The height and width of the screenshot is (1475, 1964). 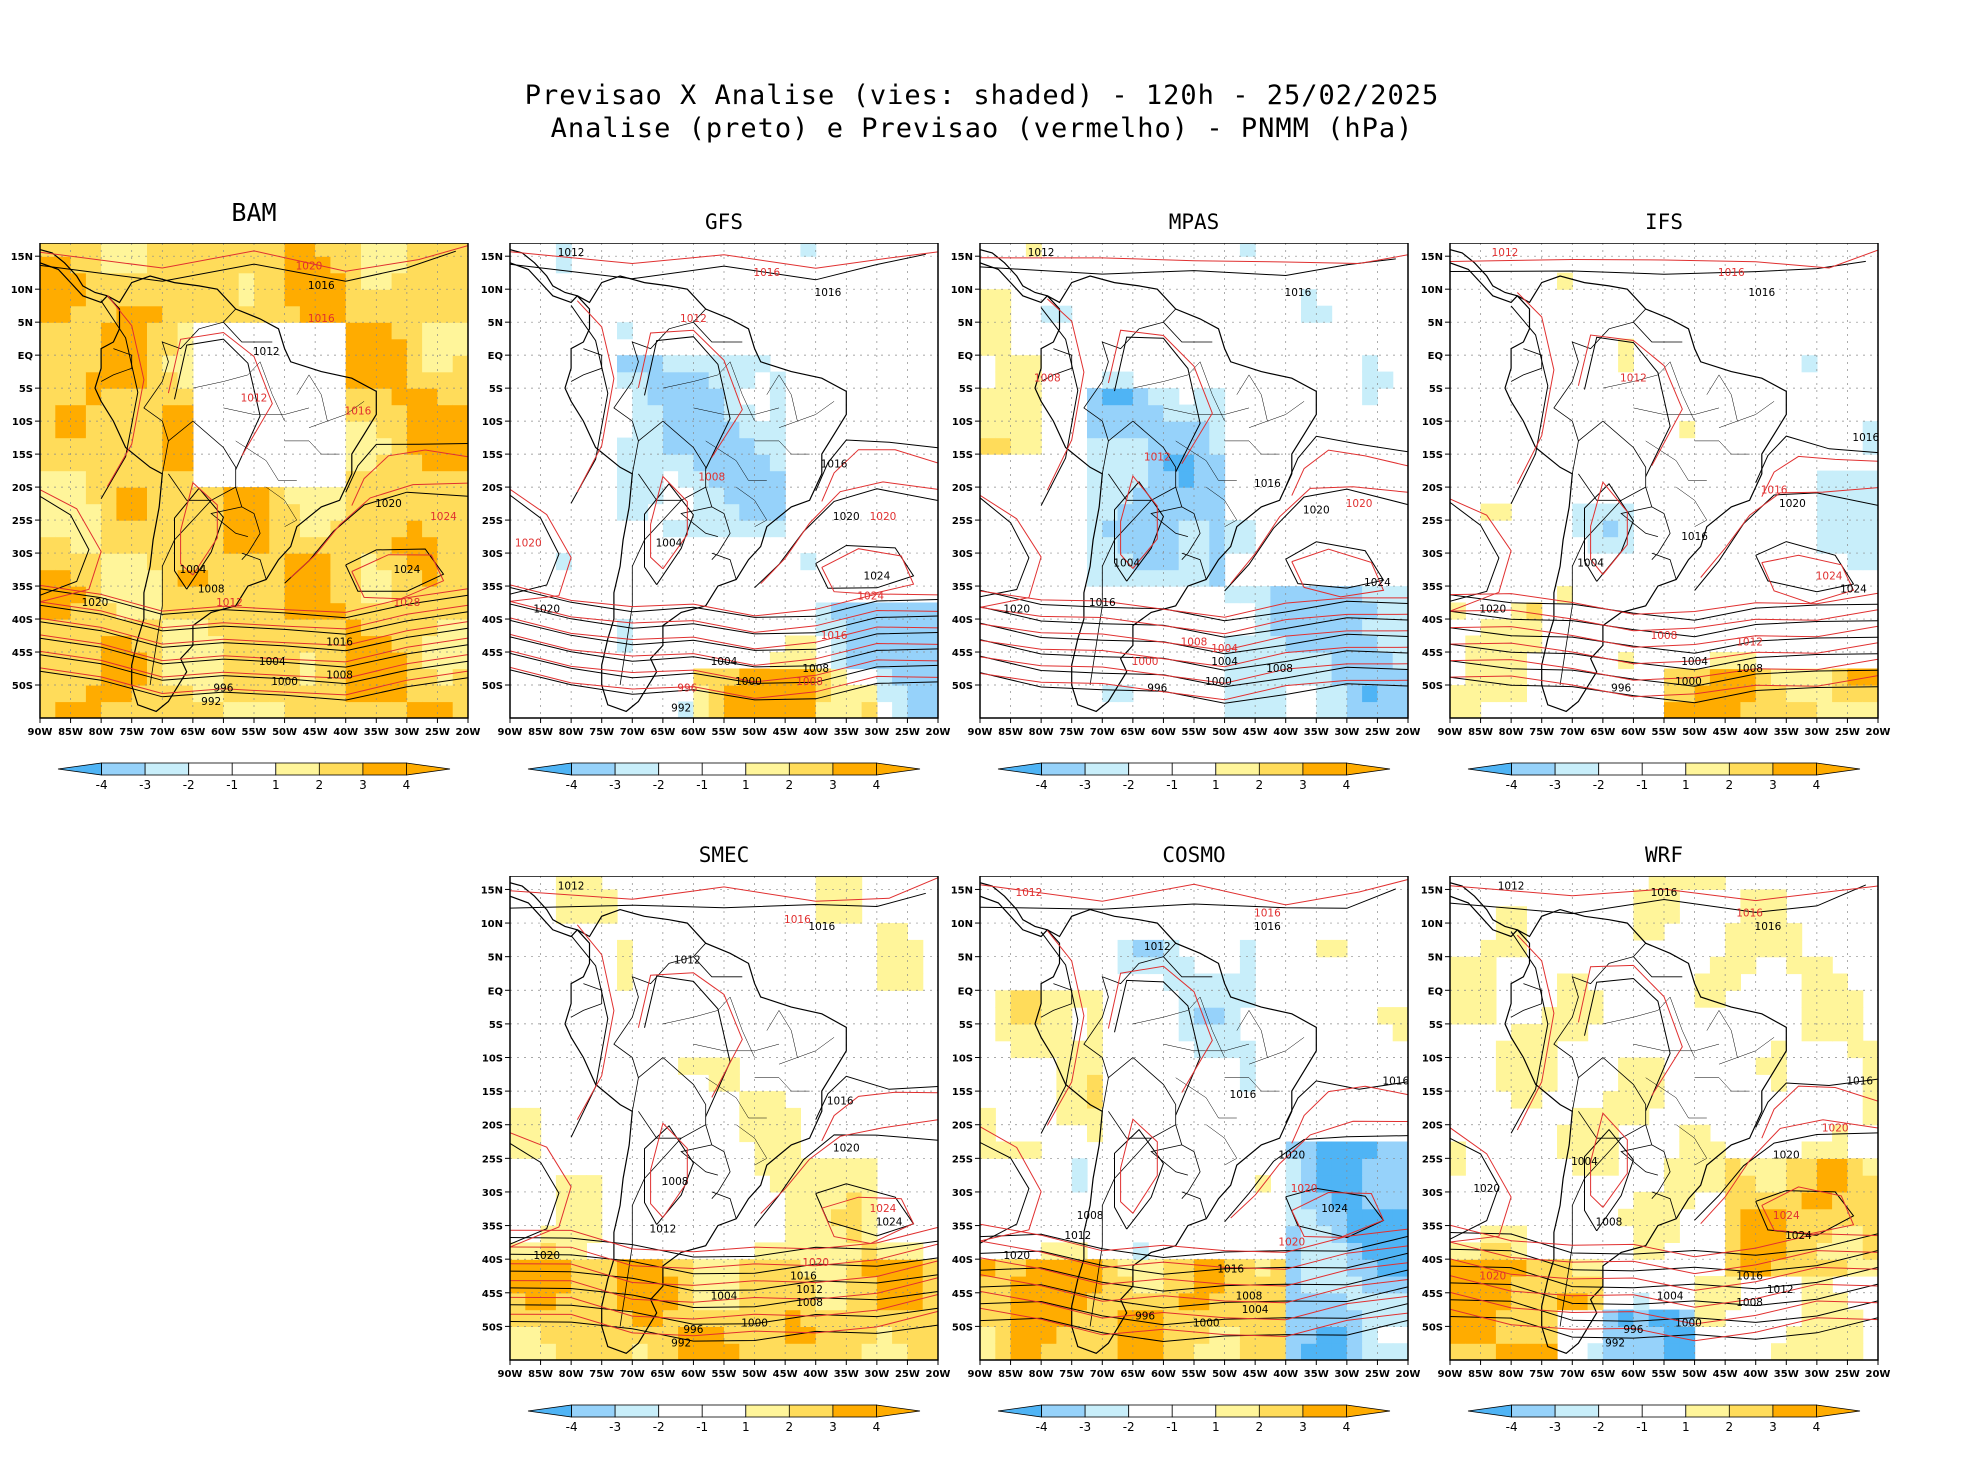 What do you see at coordinates (718, 967) in the screenshot?
I see `country-border` at bounding box center [718, 967].